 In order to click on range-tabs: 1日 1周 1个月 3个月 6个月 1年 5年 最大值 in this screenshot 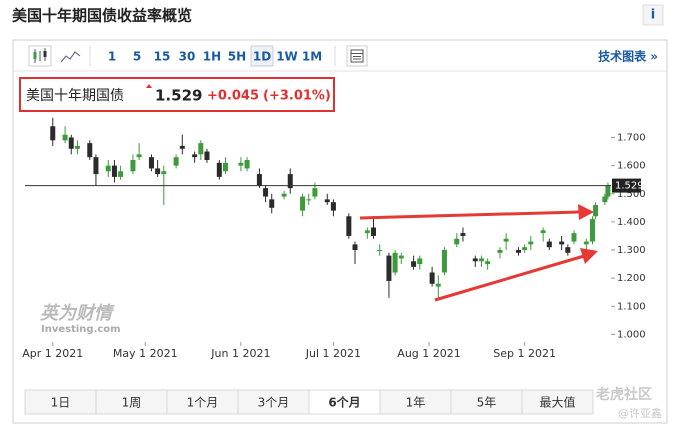, I will do `click(309, 402)`.